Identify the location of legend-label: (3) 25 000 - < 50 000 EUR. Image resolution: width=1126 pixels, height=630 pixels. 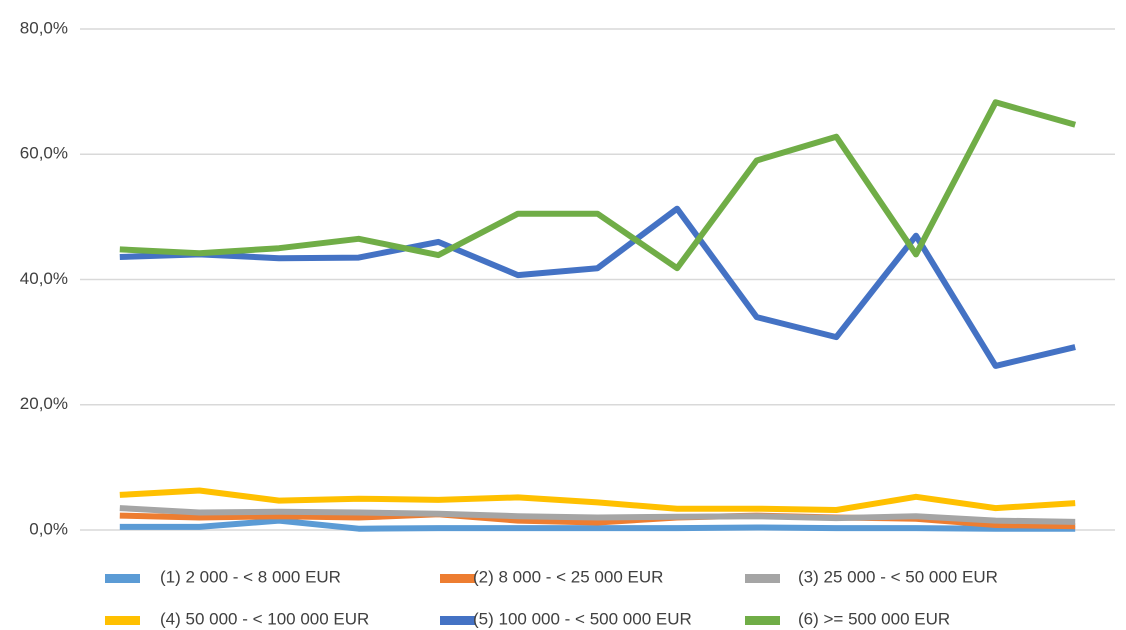
(898, 576).